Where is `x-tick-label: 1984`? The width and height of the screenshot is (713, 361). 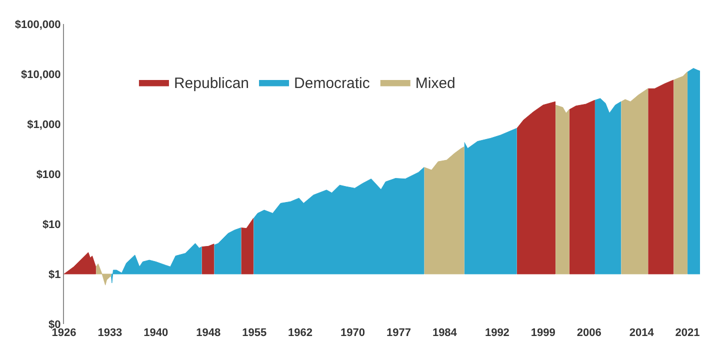 x-tick-label: 1984 is located at coordinates (445, 333).